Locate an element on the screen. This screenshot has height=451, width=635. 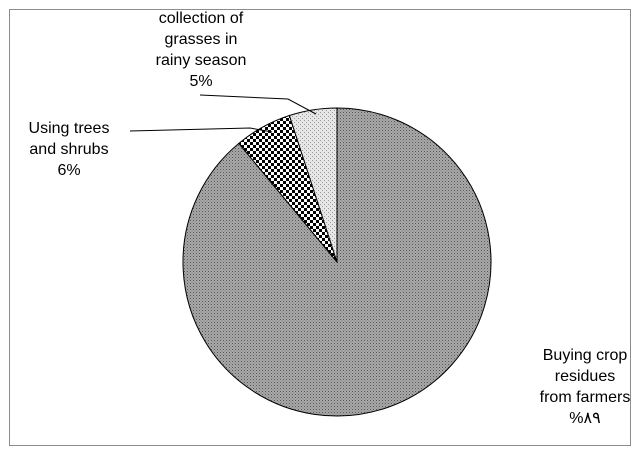
slice-value: %٨٩ is located at coordinates (585, 418).